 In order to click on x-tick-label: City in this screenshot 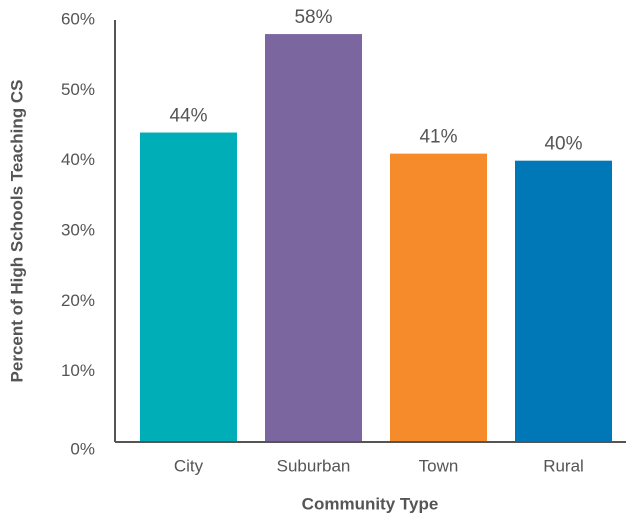, I will do `click(189, 465)`.